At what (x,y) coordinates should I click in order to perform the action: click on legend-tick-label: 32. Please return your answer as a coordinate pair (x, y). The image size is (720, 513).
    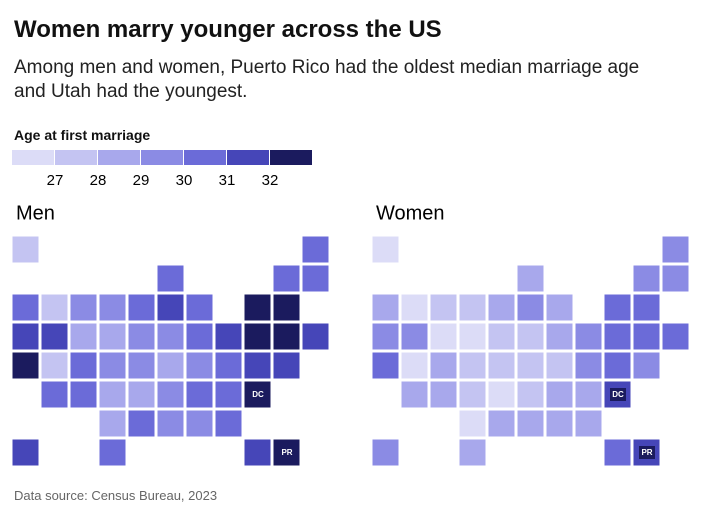
    Looking at the image, I should click on (270, 180).